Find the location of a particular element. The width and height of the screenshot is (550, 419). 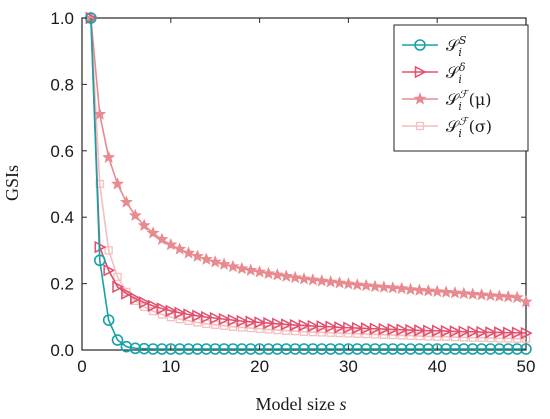

legend-label: 𝒮iδ is located at coordinates (456, 73).